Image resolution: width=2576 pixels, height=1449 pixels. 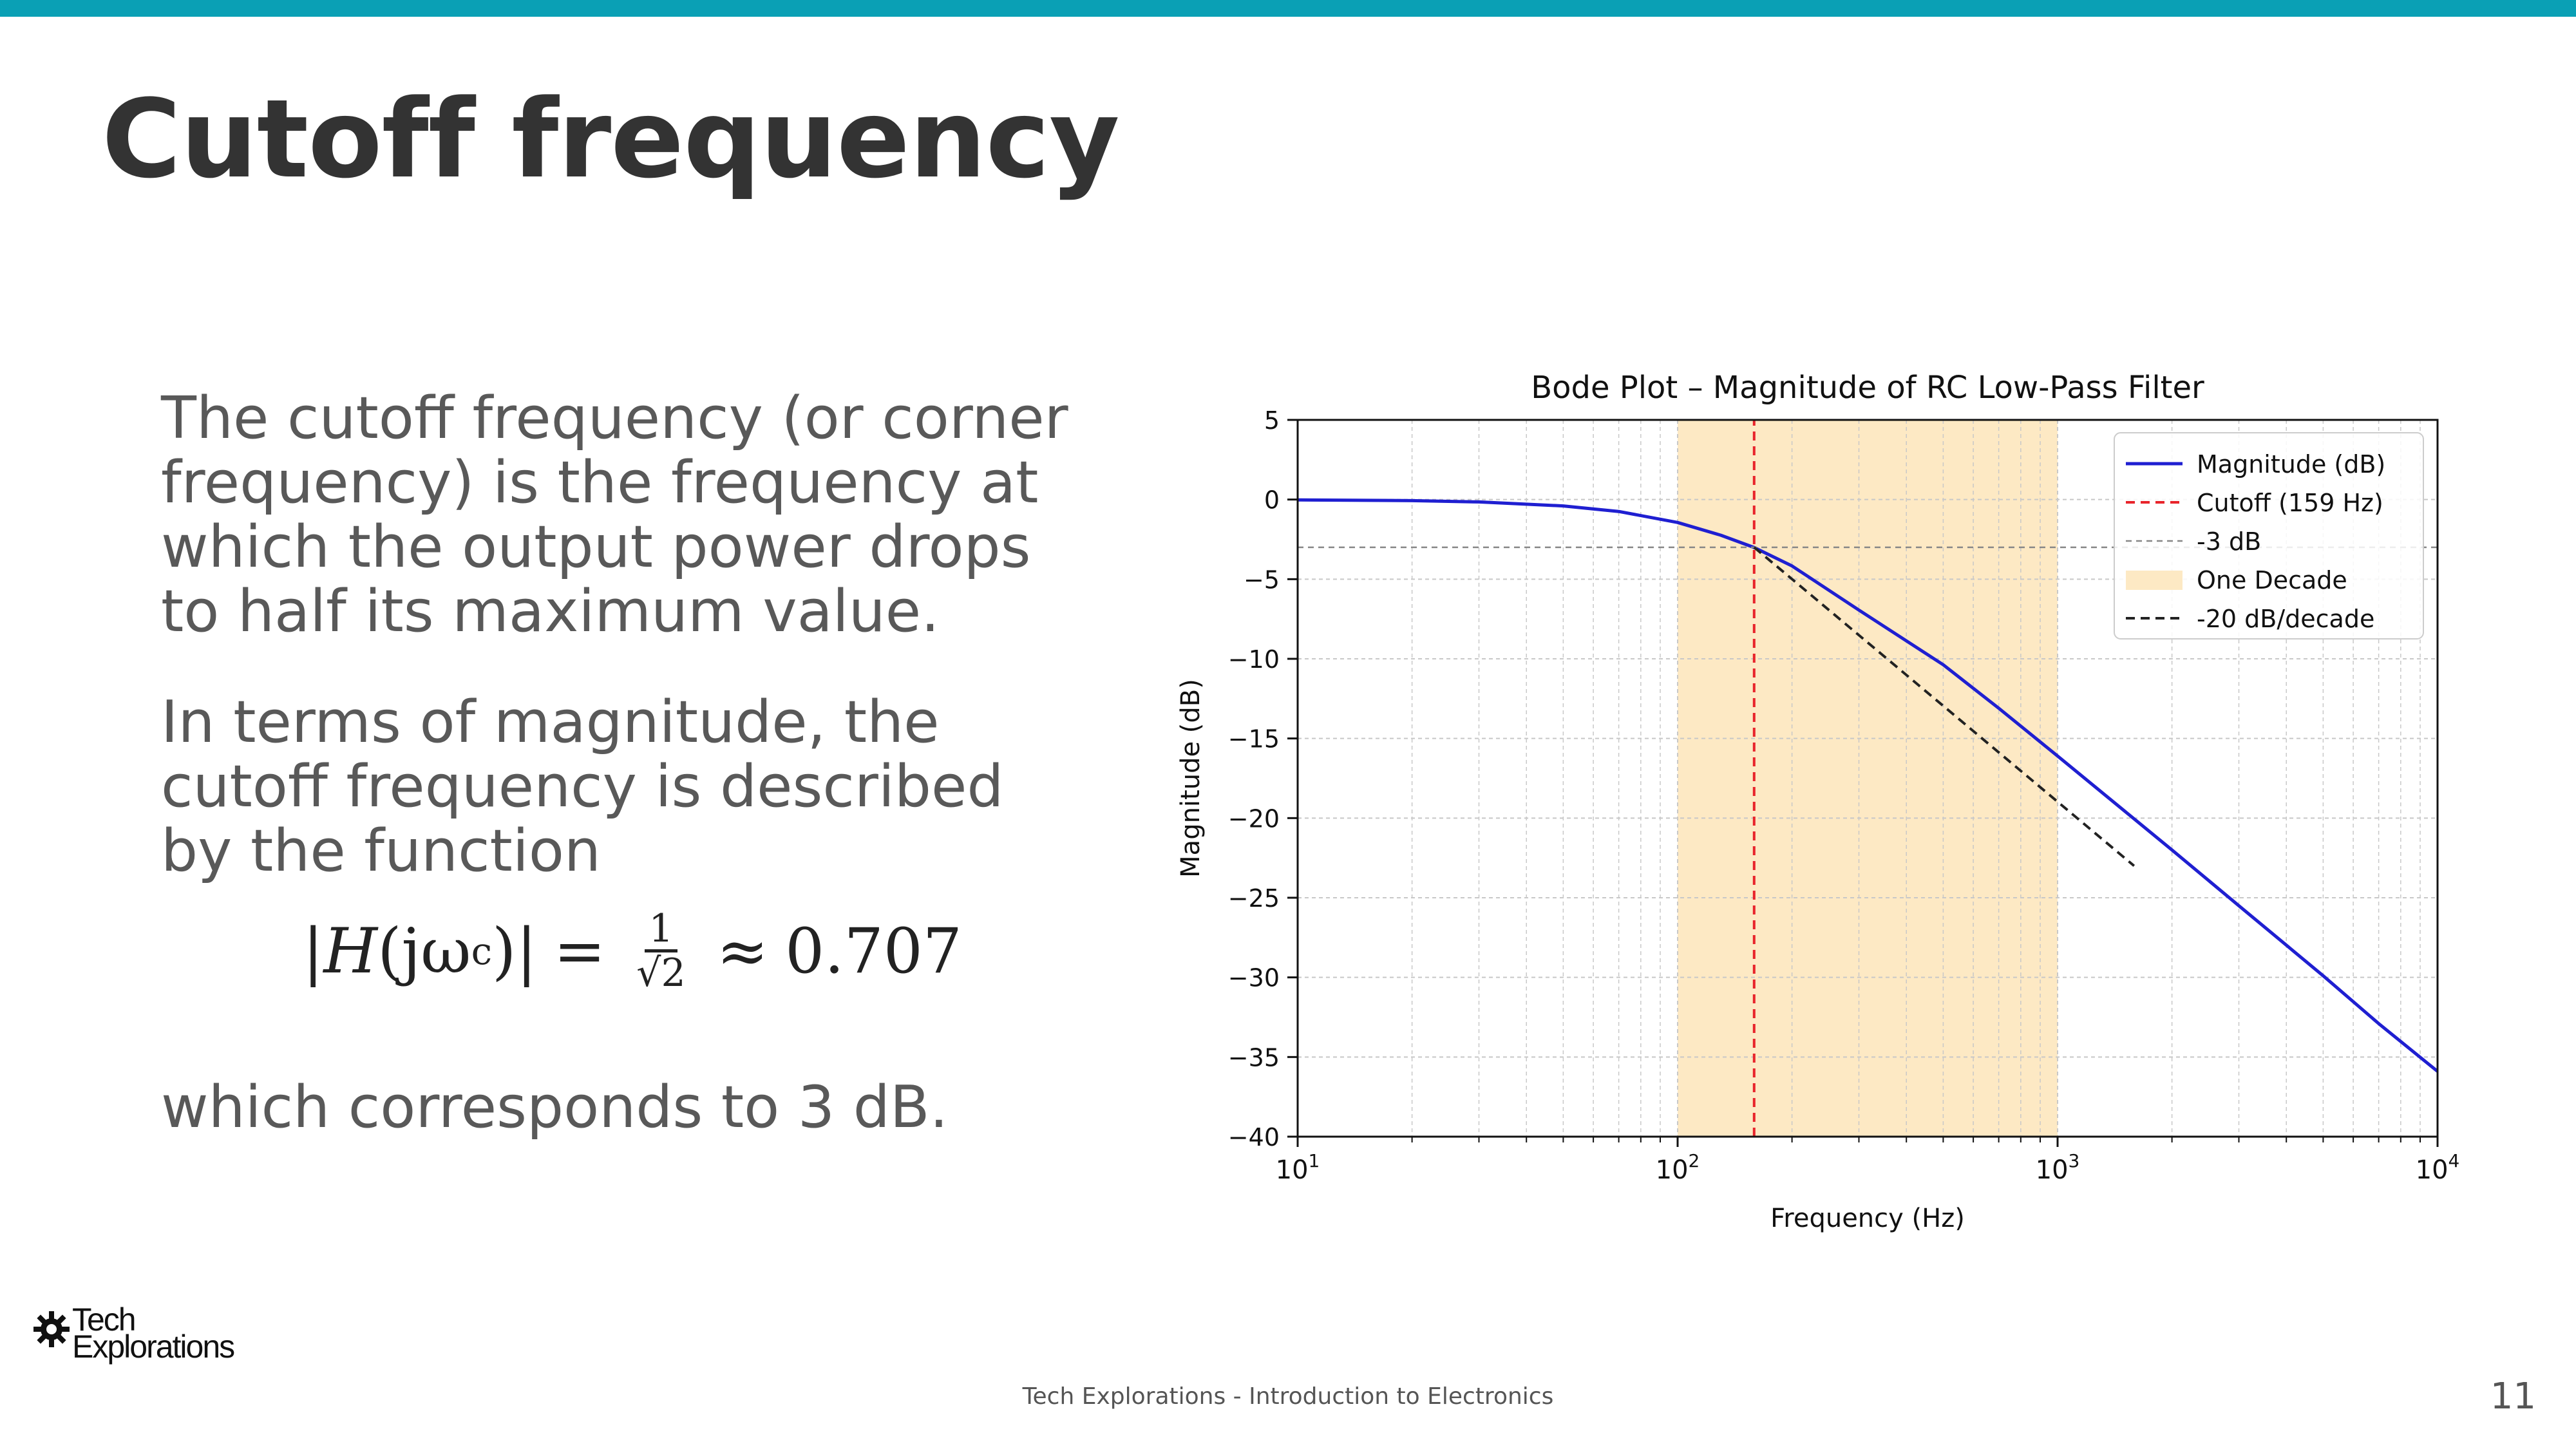 I want to click on formula-fraction: 1 √2, so click(x=660, y=951).